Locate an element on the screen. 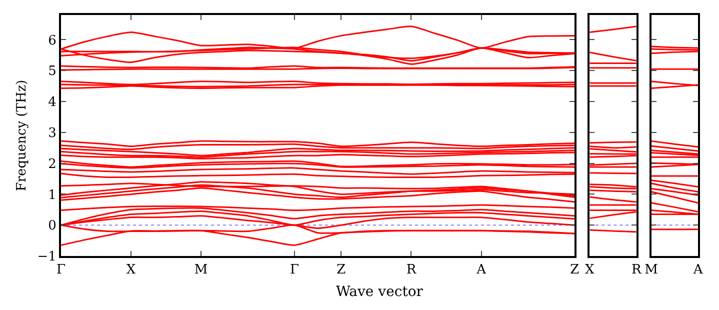 Image resolution: width=719 pixels, height=310 pixels. y-tick-label: 3 is located at coordinates (52, 133).